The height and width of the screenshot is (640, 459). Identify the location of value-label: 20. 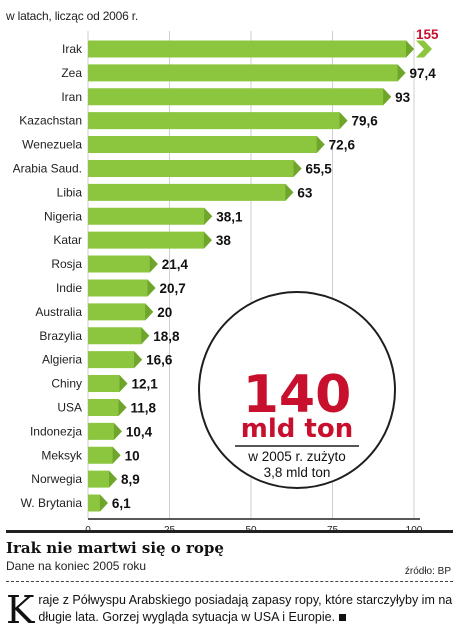
(164, 312).